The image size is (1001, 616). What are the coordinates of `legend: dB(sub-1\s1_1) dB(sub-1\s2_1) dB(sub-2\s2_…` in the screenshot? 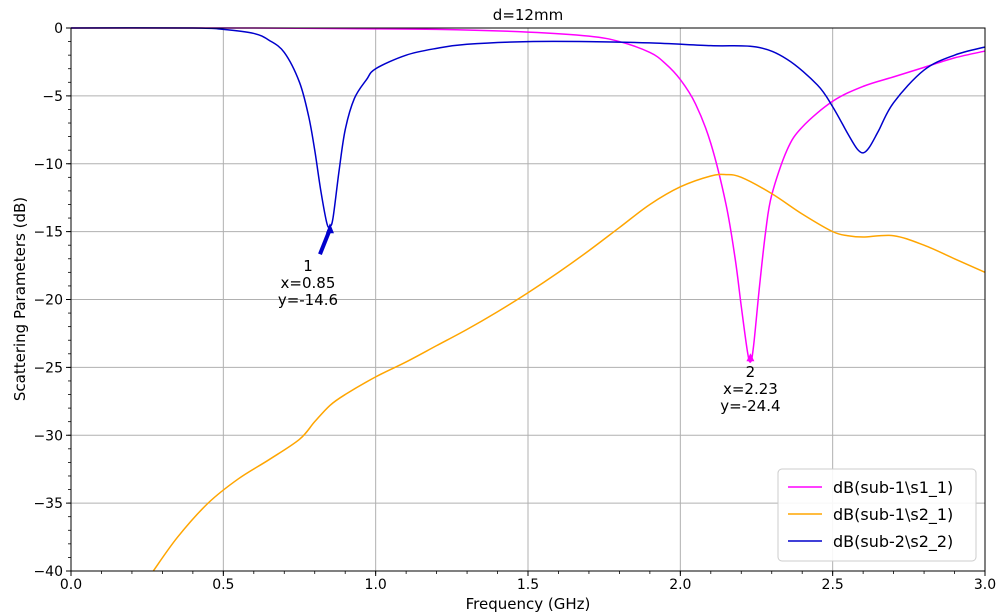 It's located at (877, 515).